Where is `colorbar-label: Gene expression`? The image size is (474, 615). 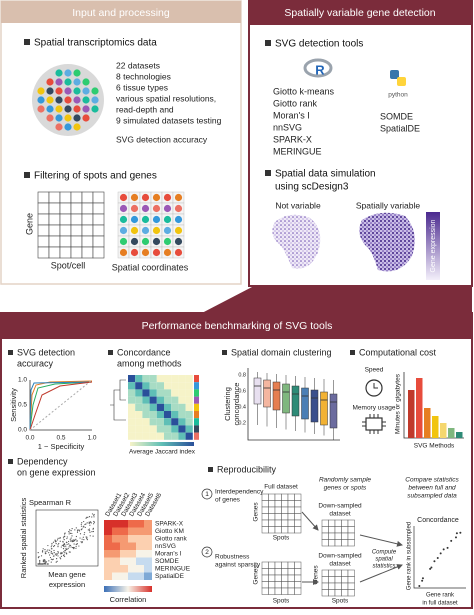
colorbar-label: Gene expression is located at coordinates (433, 245).